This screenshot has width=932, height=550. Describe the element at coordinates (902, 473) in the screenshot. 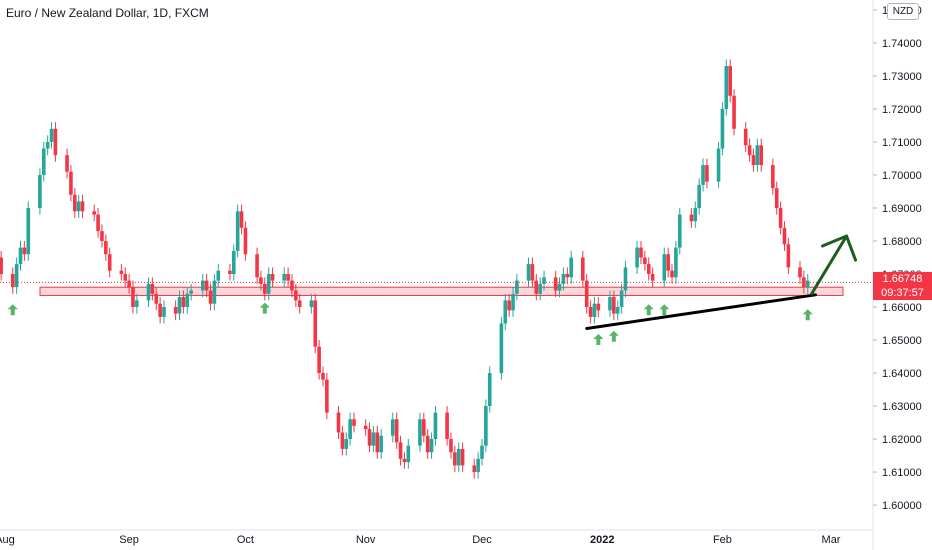

I see `price-tick-label: 1.61000` at that location.